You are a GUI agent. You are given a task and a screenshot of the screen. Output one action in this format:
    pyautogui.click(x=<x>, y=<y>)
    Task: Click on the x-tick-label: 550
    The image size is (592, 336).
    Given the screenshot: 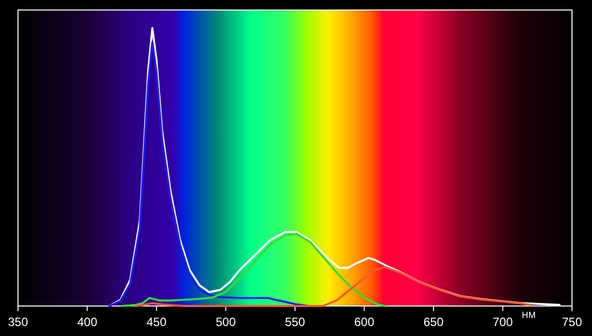 What is the action you would take?
    pyautogui.click(x=295, y=322)
    